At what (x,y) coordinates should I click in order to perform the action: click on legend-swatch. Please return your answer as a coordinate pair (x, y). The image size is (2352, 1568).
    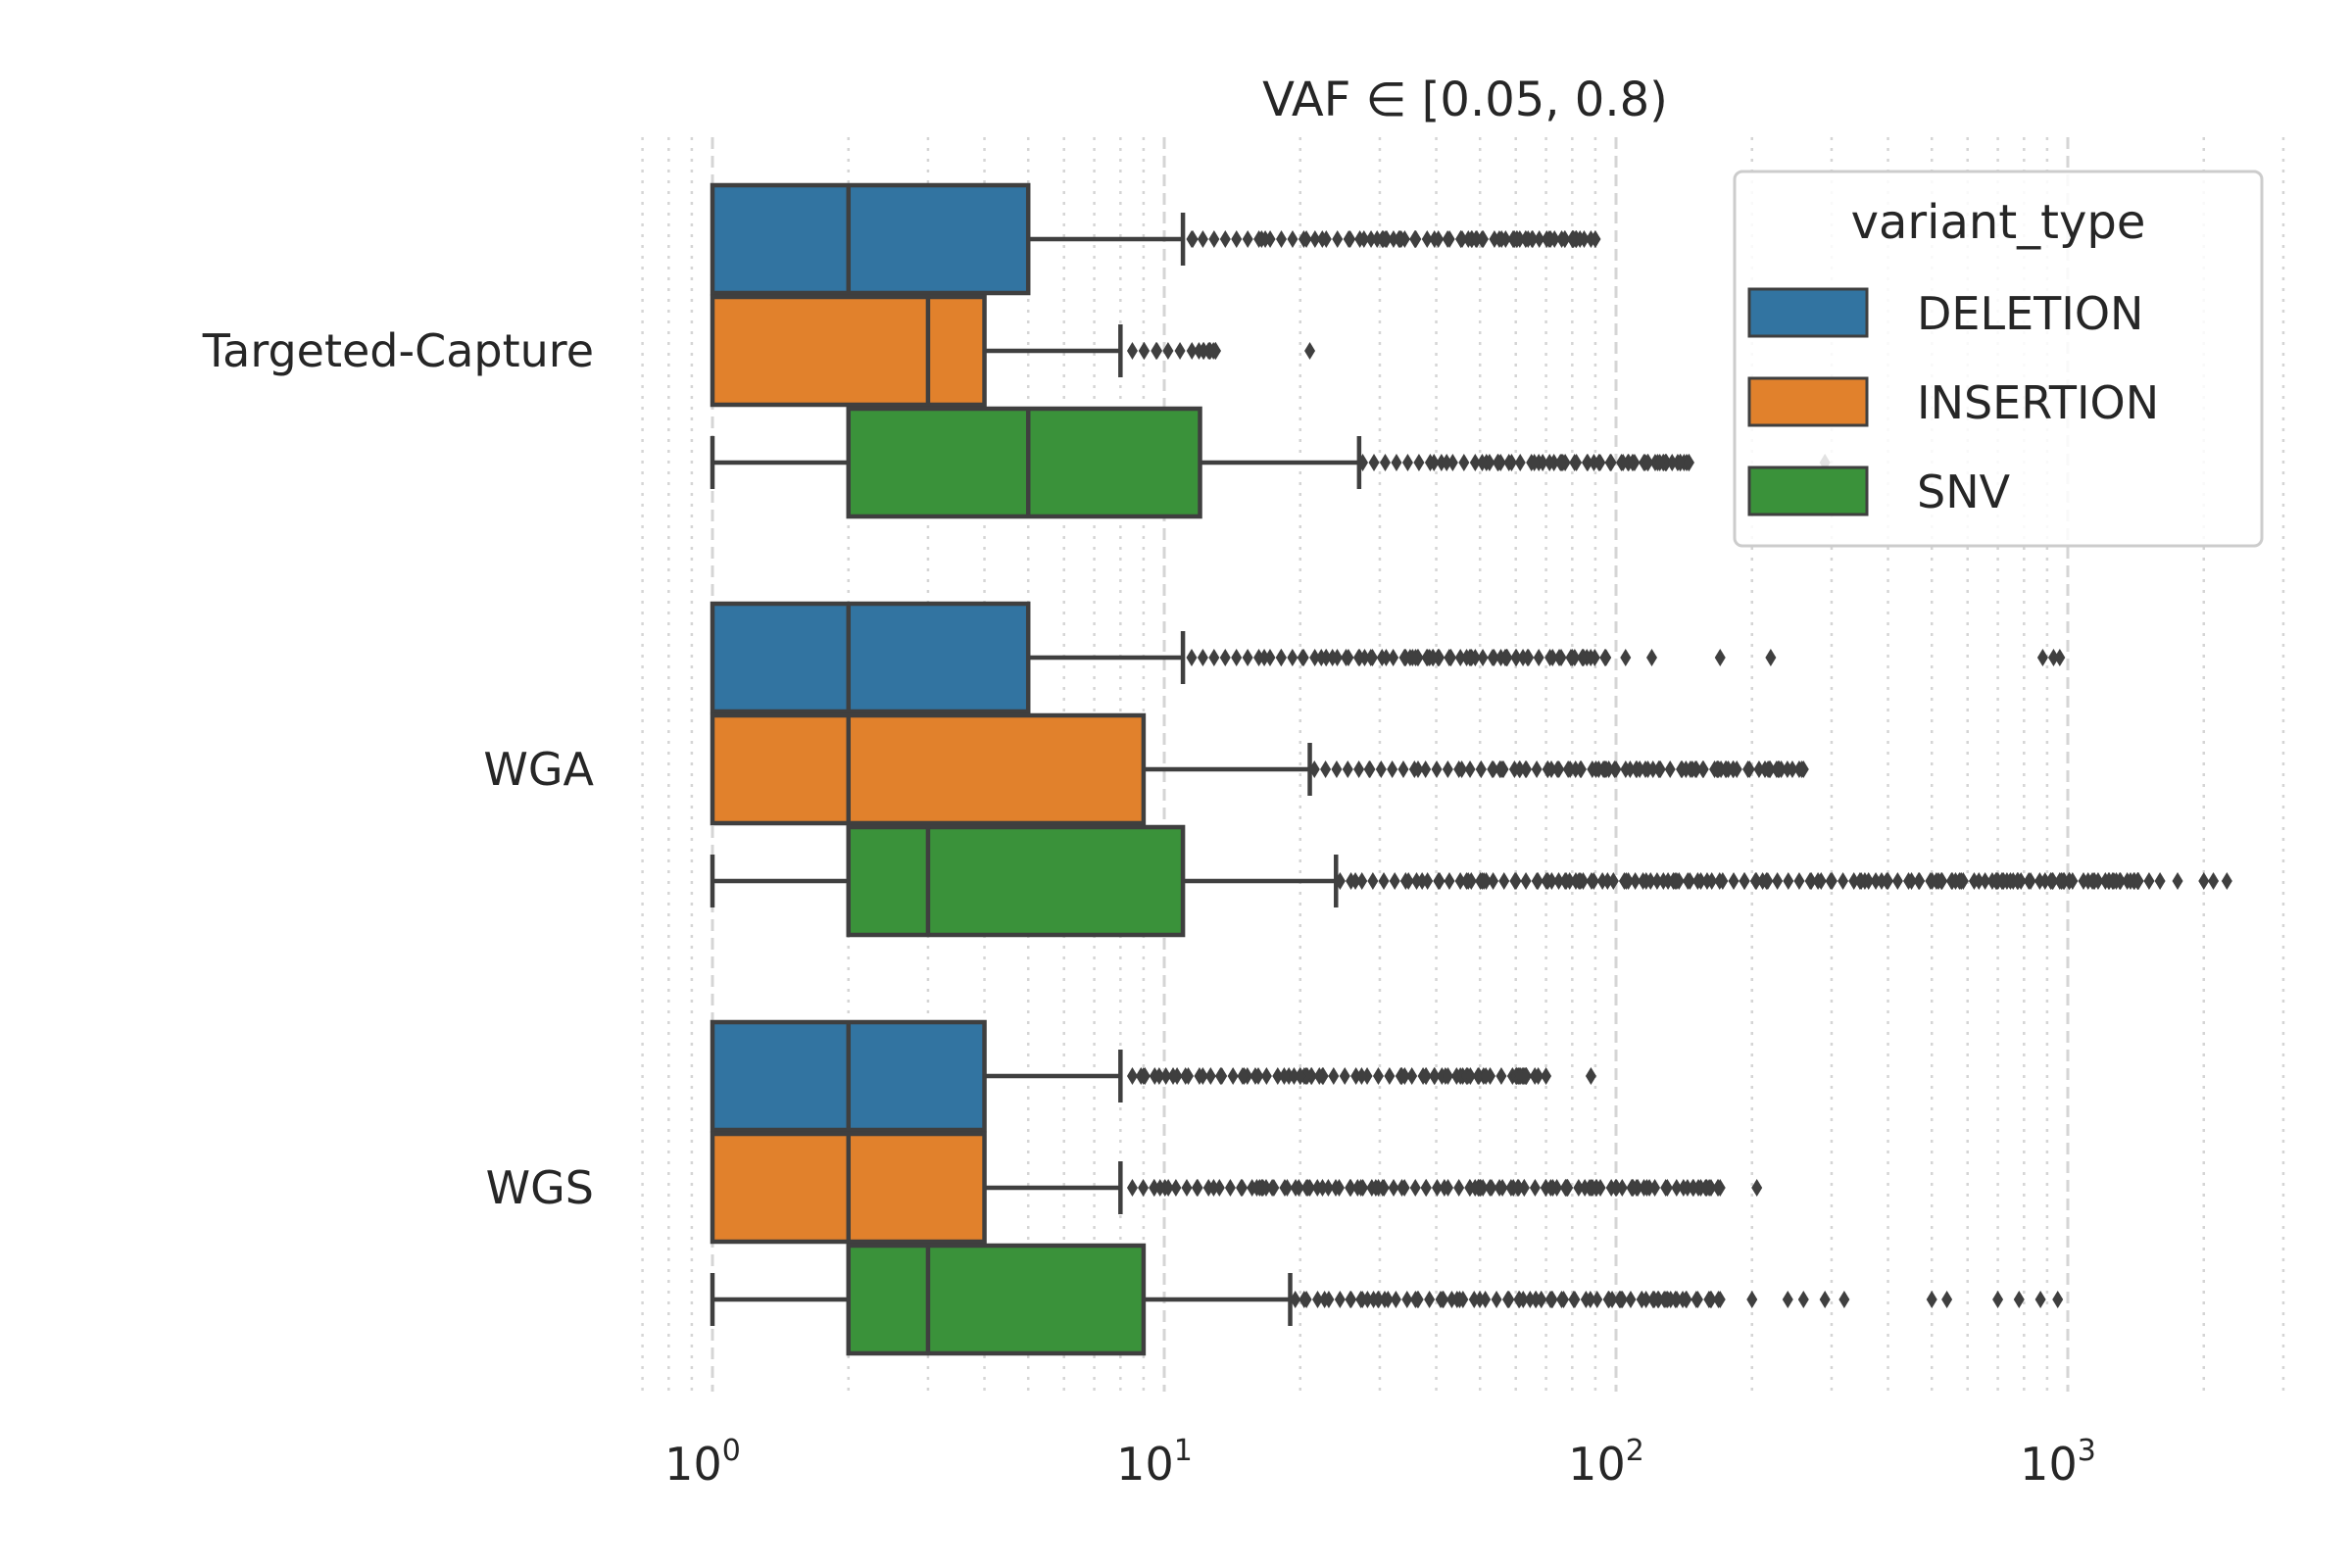
    Looking at the image, I should click on (1808, 312).